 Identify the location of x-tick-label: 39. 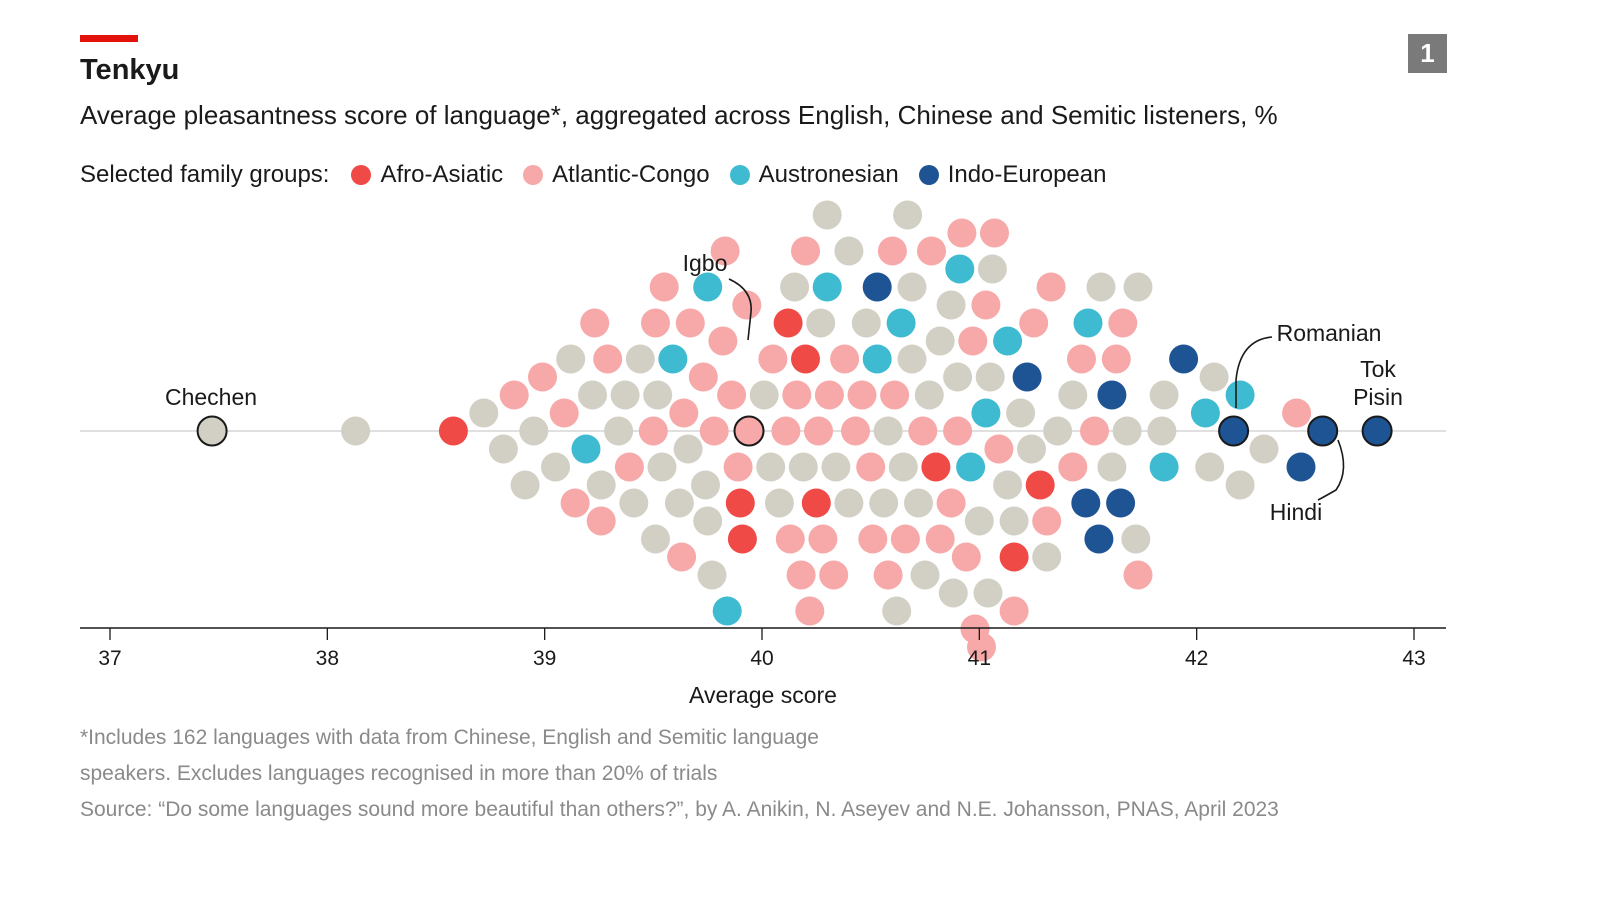
(544, 658).